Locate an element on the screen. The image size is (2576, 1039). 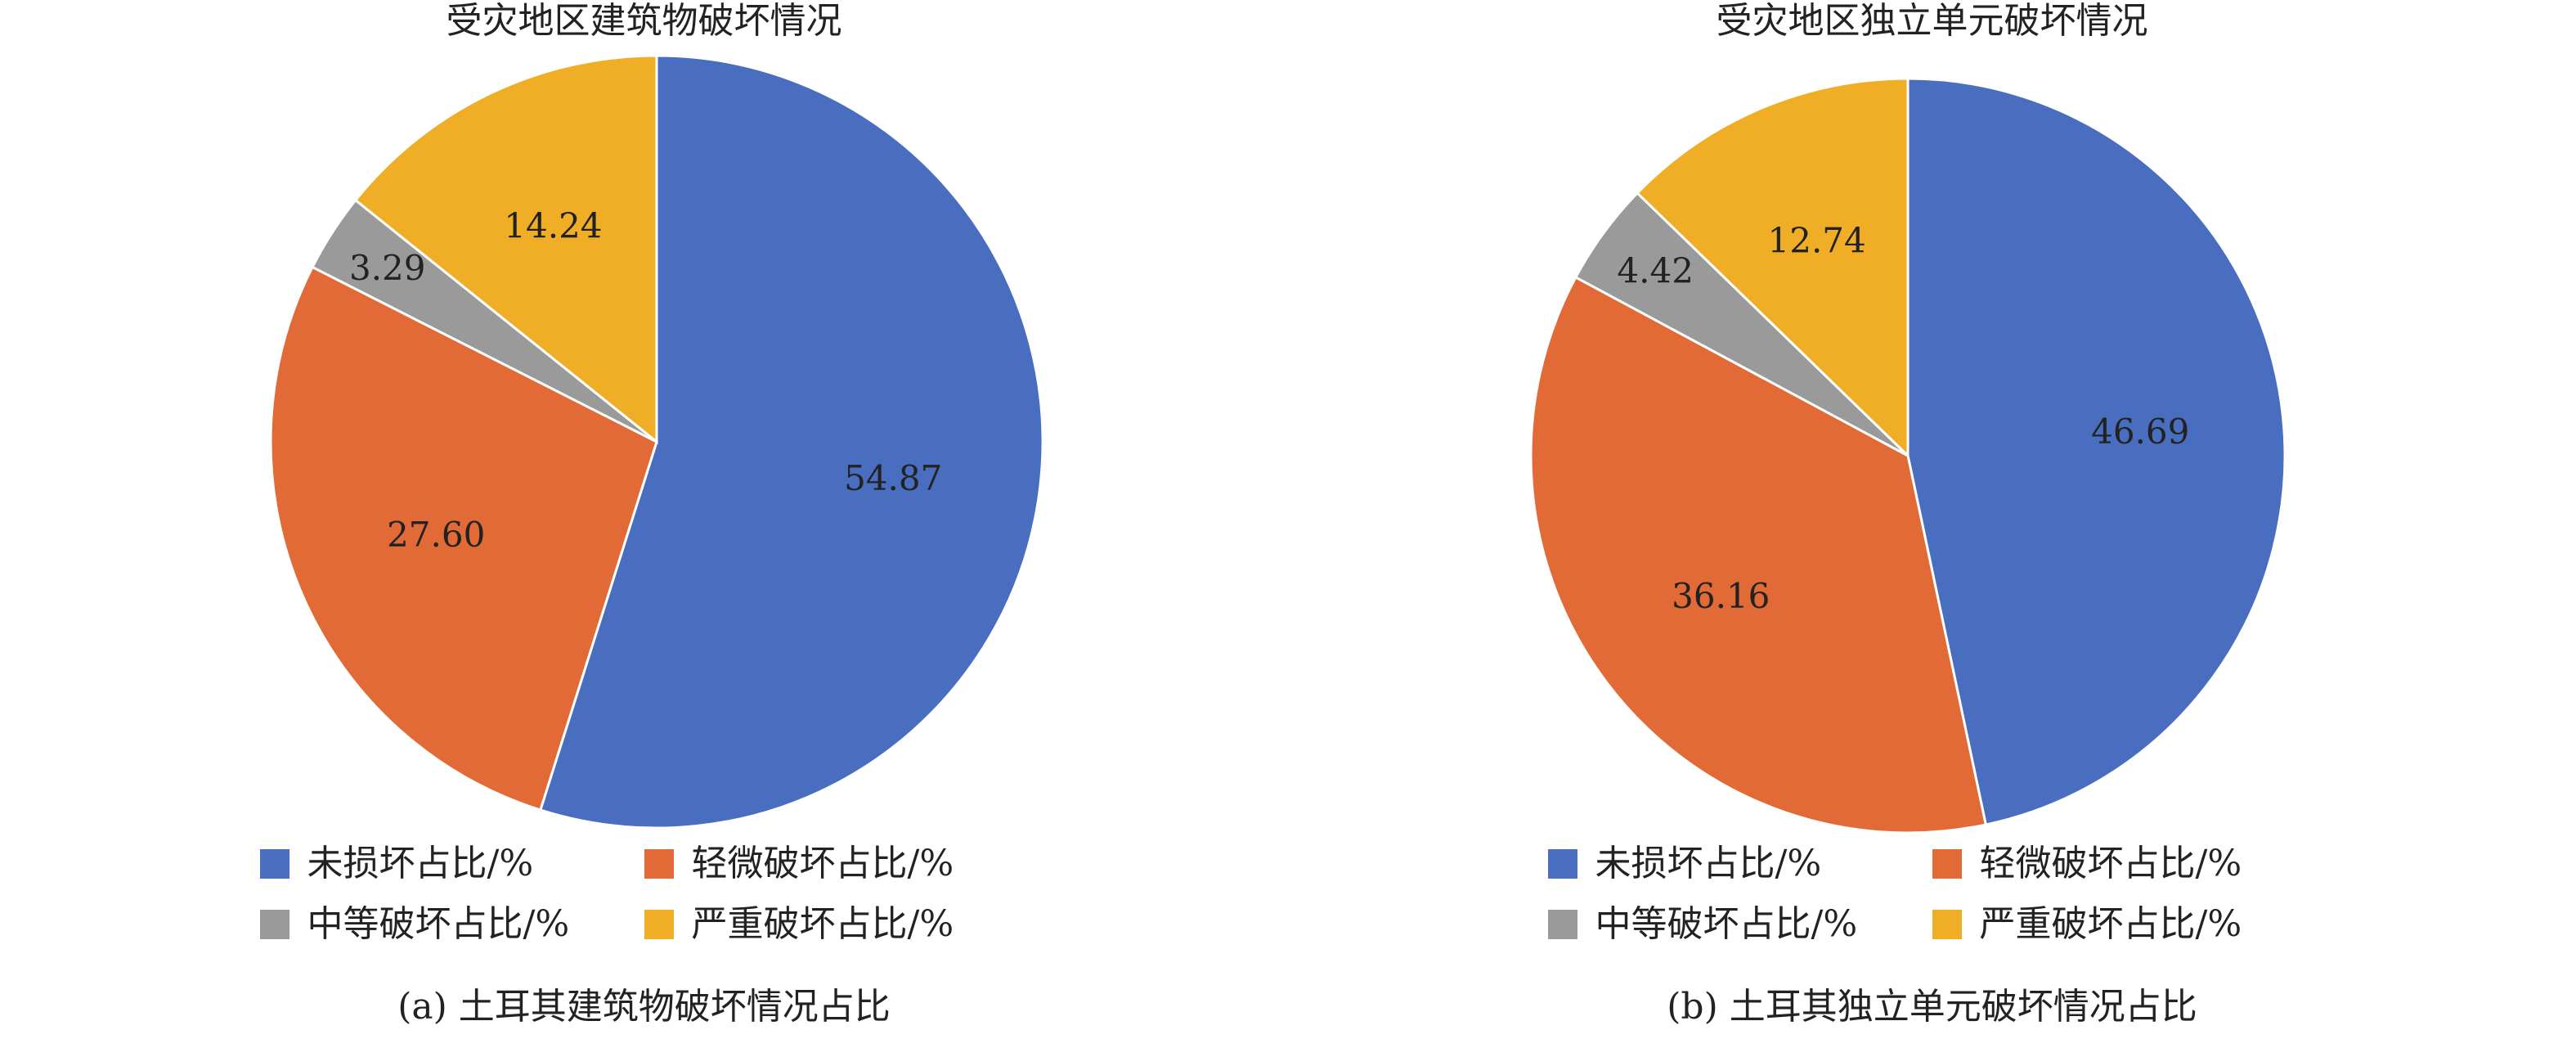
figure-caption: (b) 土耳其独立单元破坏情况占比 is located at coordinates (1932, 1007).